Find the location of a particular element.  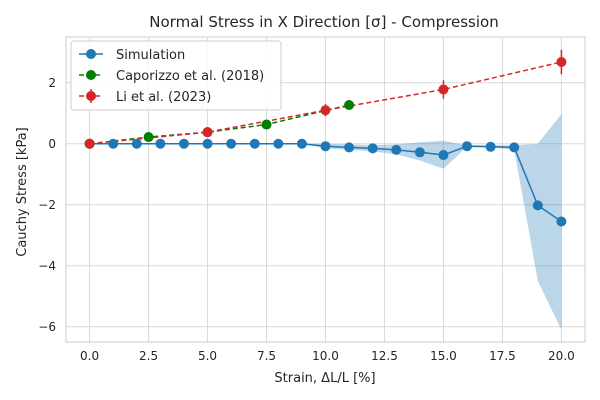

x-tick-label: 10.0 is located at coordinates (325, 356).